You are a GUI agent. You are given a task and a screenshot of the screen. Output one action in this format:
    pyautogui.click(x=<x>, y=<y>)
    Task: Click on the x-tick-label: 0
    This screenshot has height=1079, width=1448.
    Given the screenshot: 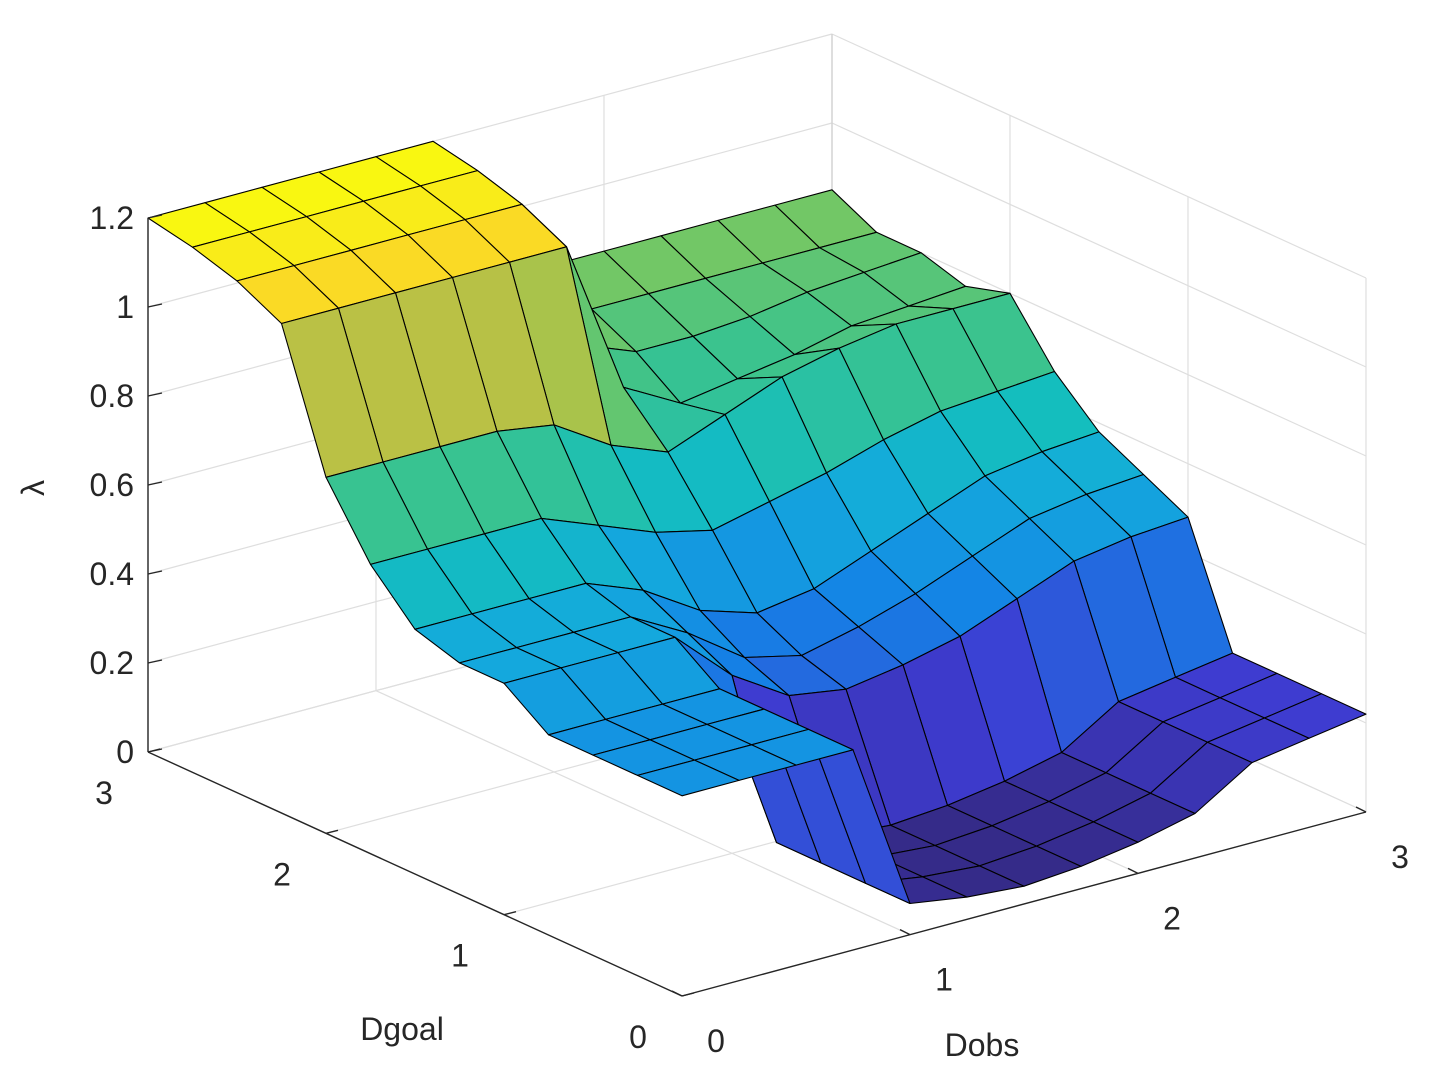 What is the action you would take?
    pyautogui.click(x=716, y=1041)
    